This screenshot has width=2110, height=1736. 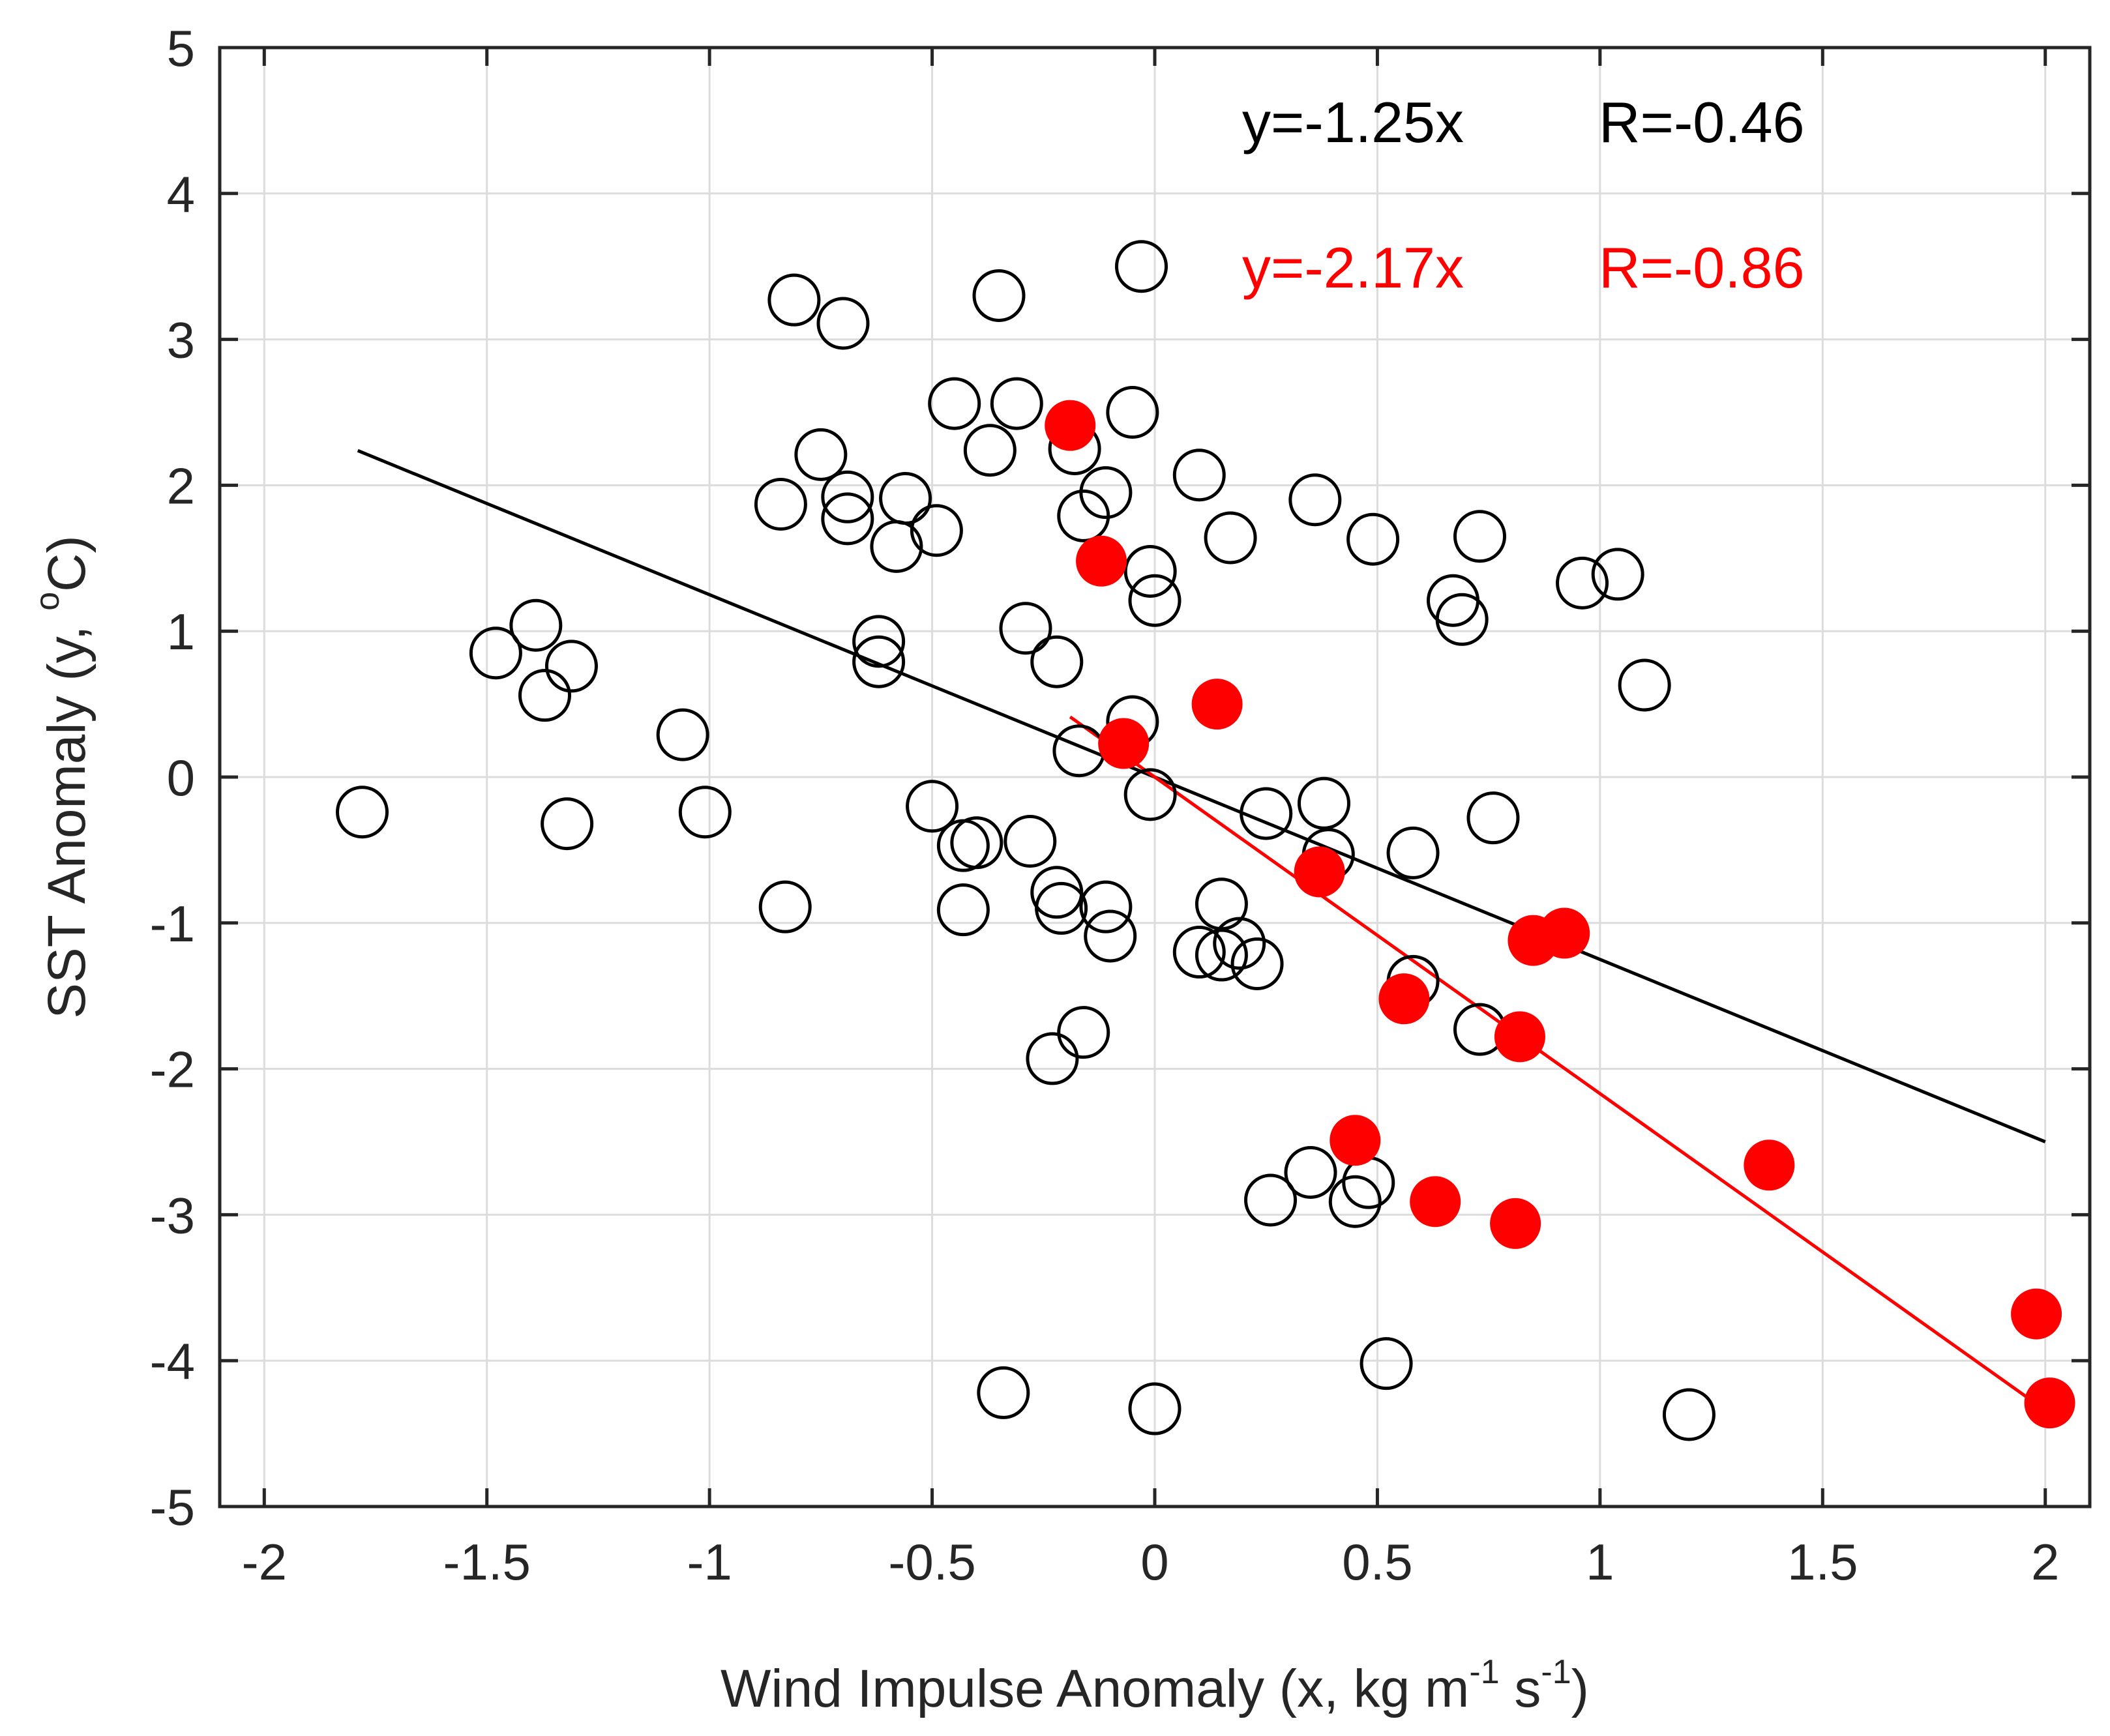 I want to click on y-tick-labels: 5 4 3 2 1 0 -1 -2 -3 -4 -5, so click(x=173, y=778).